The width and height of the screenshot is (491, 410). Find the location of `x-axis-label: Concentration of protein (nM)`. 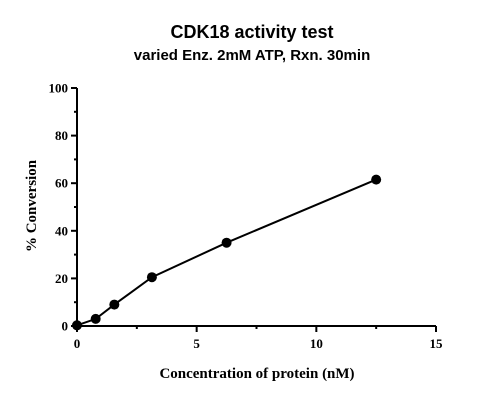

x-axis-label: Concentration of protein (nM) is located at coordinates (256, 374).